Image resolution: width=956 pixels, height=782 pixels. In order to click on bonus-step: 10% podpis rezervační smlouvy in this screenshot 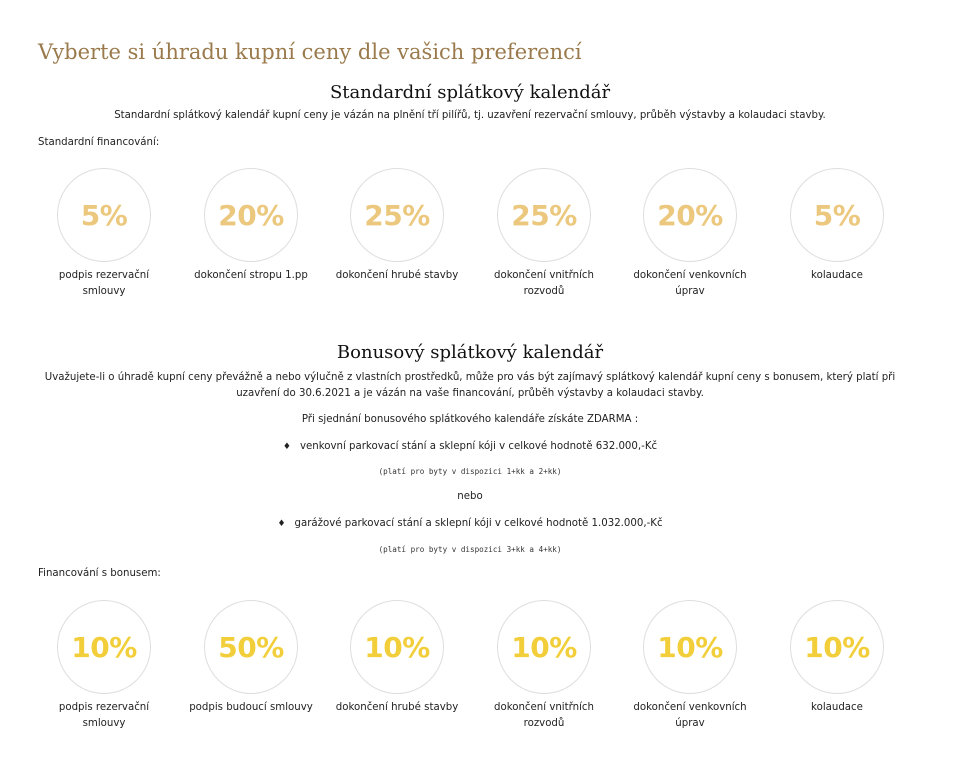, I will do `click(104, 675)`.